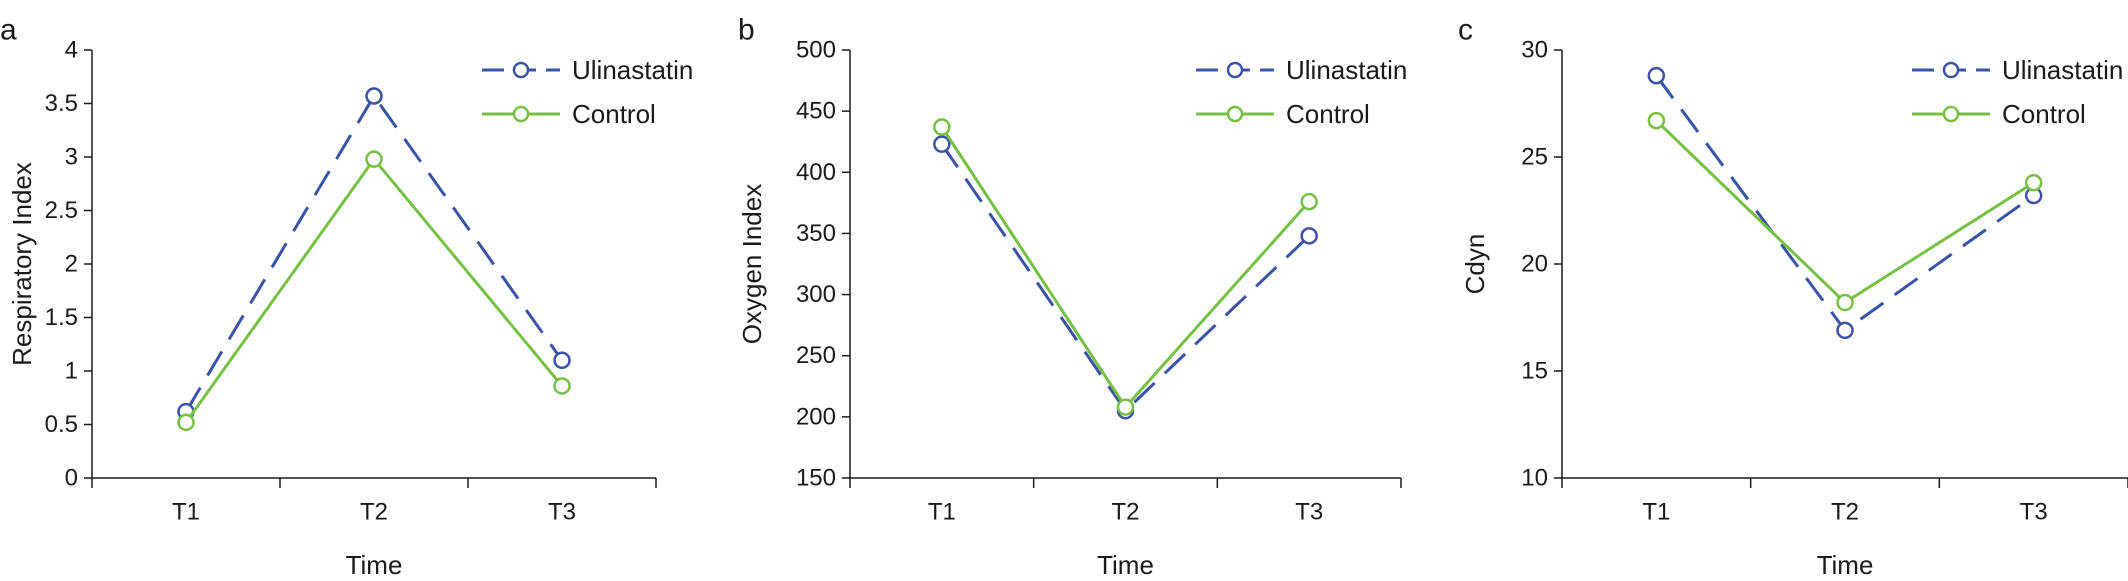 The image size is (2128, 581). What do you see at coordinates (1534, 478) in the screenshot?
I see `y-tick-label: 10` at bounding box center [1534, 478].